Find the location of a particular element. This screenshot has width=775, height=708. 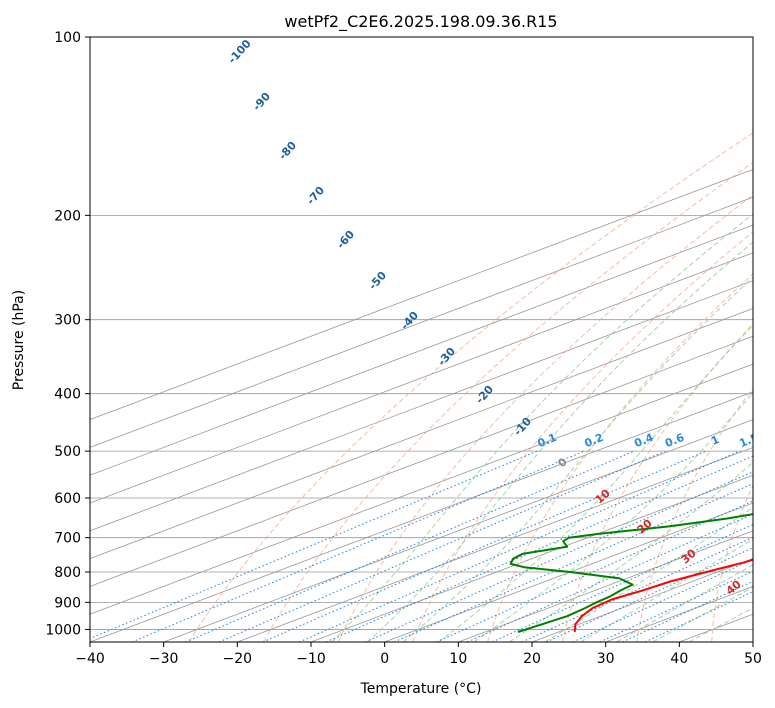

x-tick-label: 40 is located at coordinates (679, 659).